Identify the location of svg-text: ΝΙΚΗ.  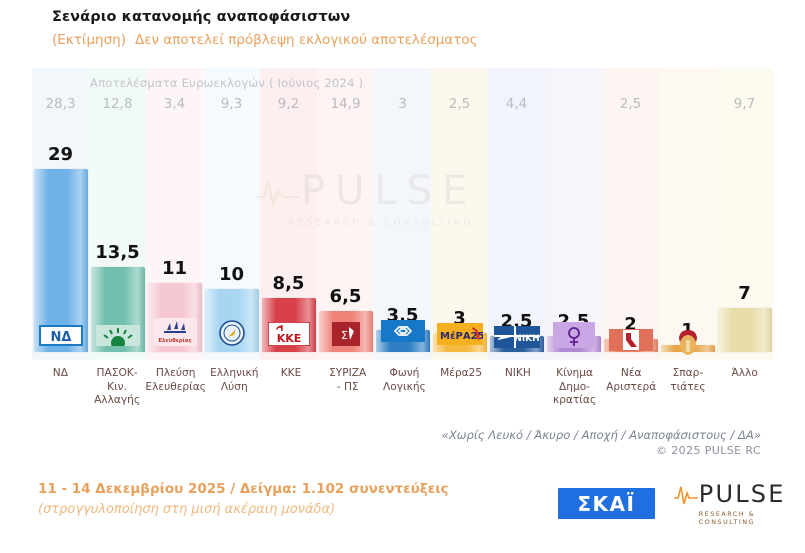
(526, 339).